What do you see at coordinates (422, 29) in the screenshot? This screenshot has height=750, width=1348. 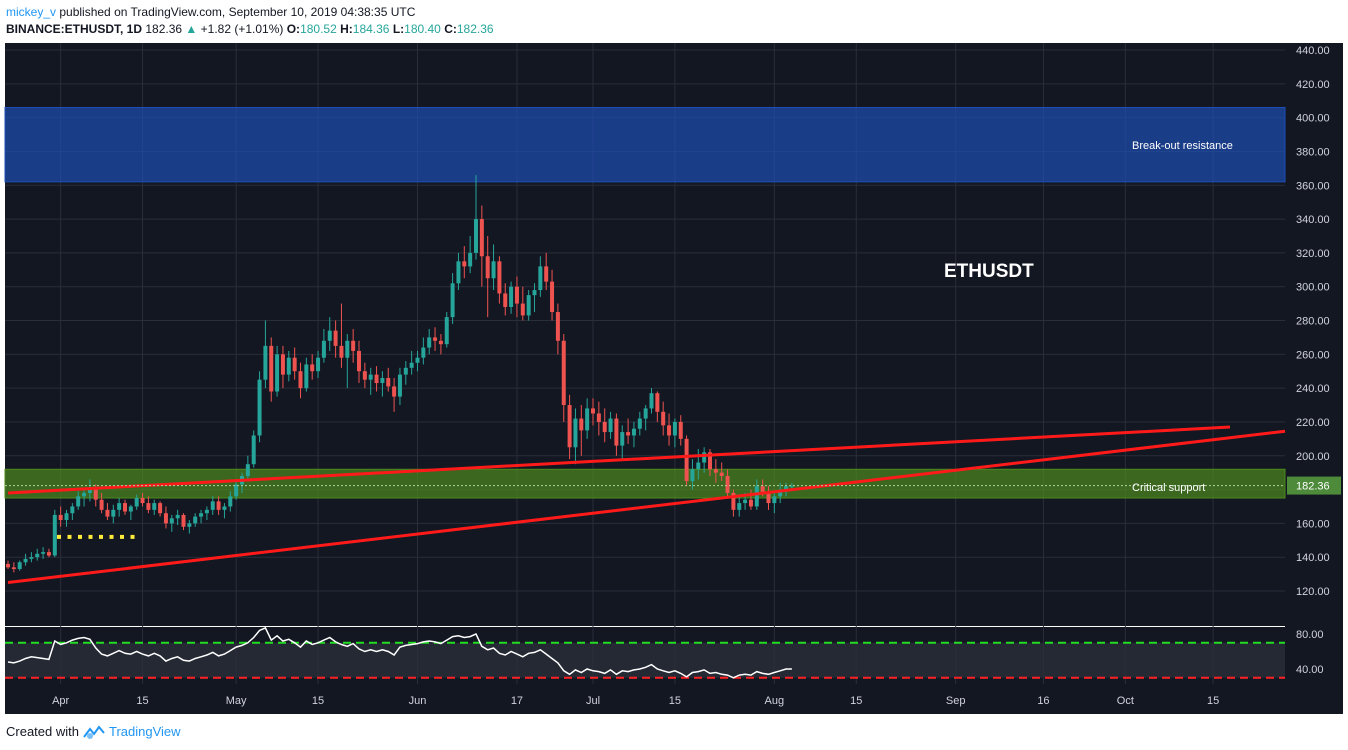 I see `low-value: 180.40` at bounding box center [422, 29].